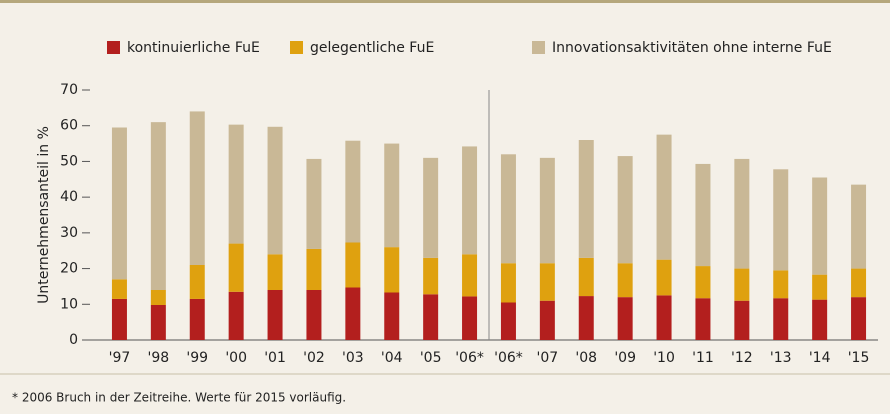 The height and width of the screenshot is (414, 890). Describe the element at coordinates (625, 358) in the screenshot. I see `x-tick-label: '09` at that location.